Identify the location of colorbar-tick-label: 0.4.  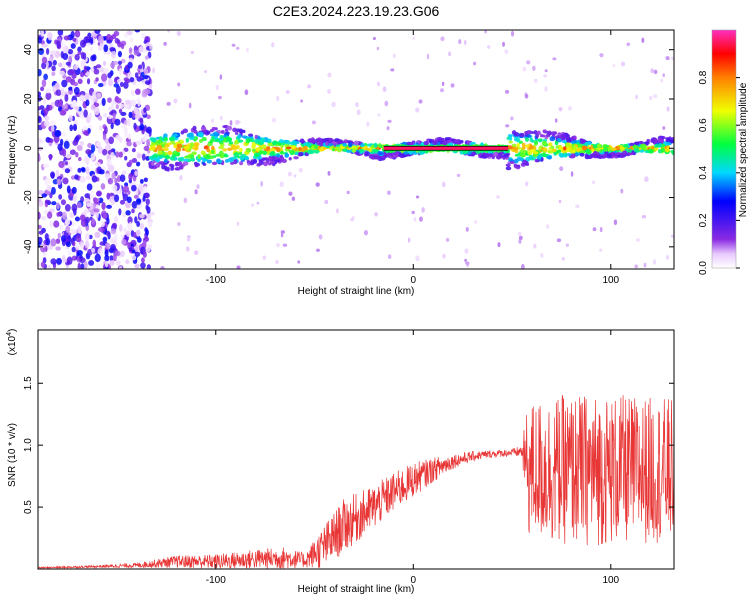
(703, 172).